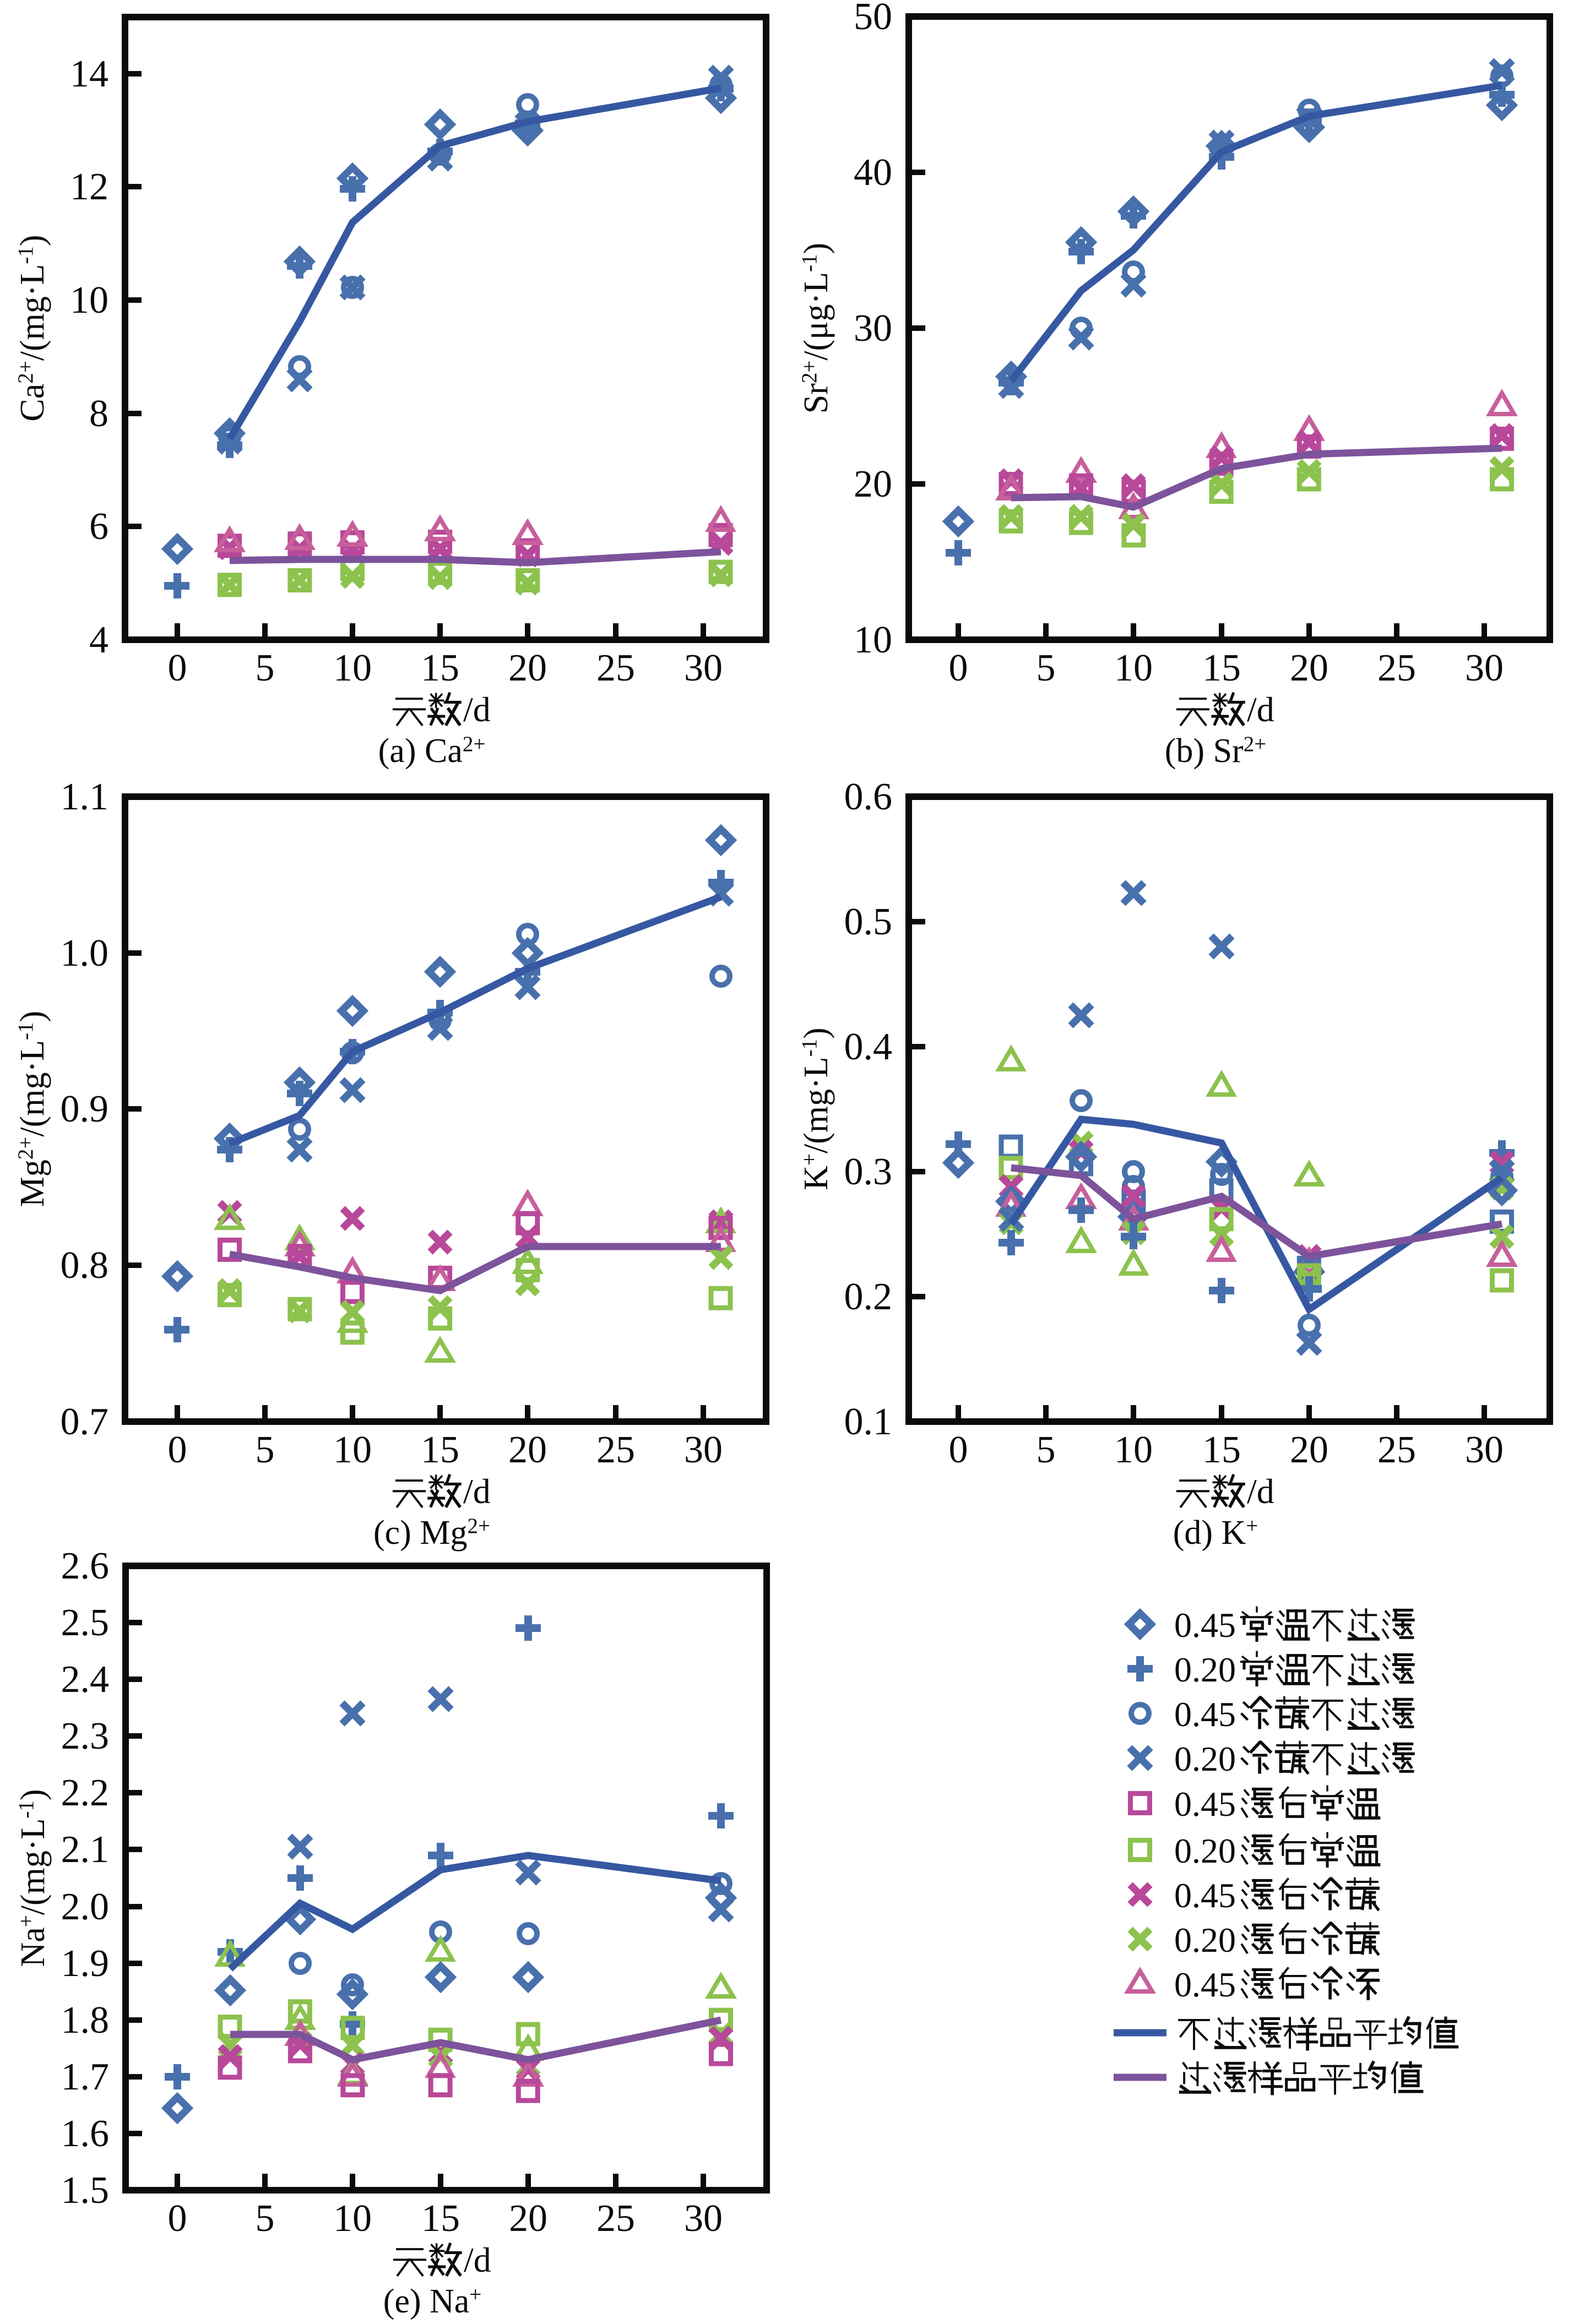  I want to click on svg-text: 2.2, so click(85, 1793).